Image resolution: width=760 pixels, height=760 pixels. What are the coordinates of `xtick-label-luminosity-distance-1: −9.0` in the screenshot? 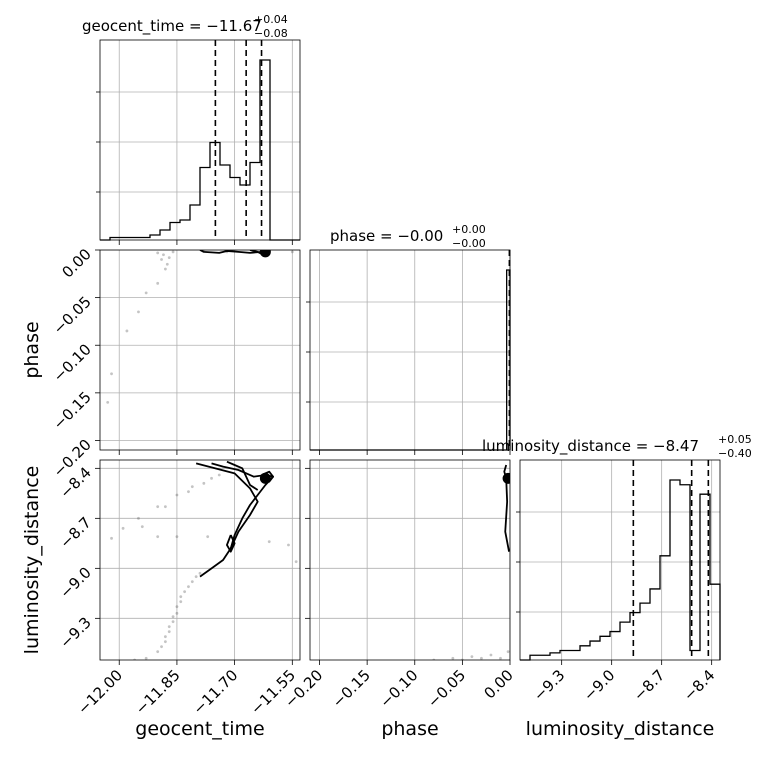 It's located at (599, 685).